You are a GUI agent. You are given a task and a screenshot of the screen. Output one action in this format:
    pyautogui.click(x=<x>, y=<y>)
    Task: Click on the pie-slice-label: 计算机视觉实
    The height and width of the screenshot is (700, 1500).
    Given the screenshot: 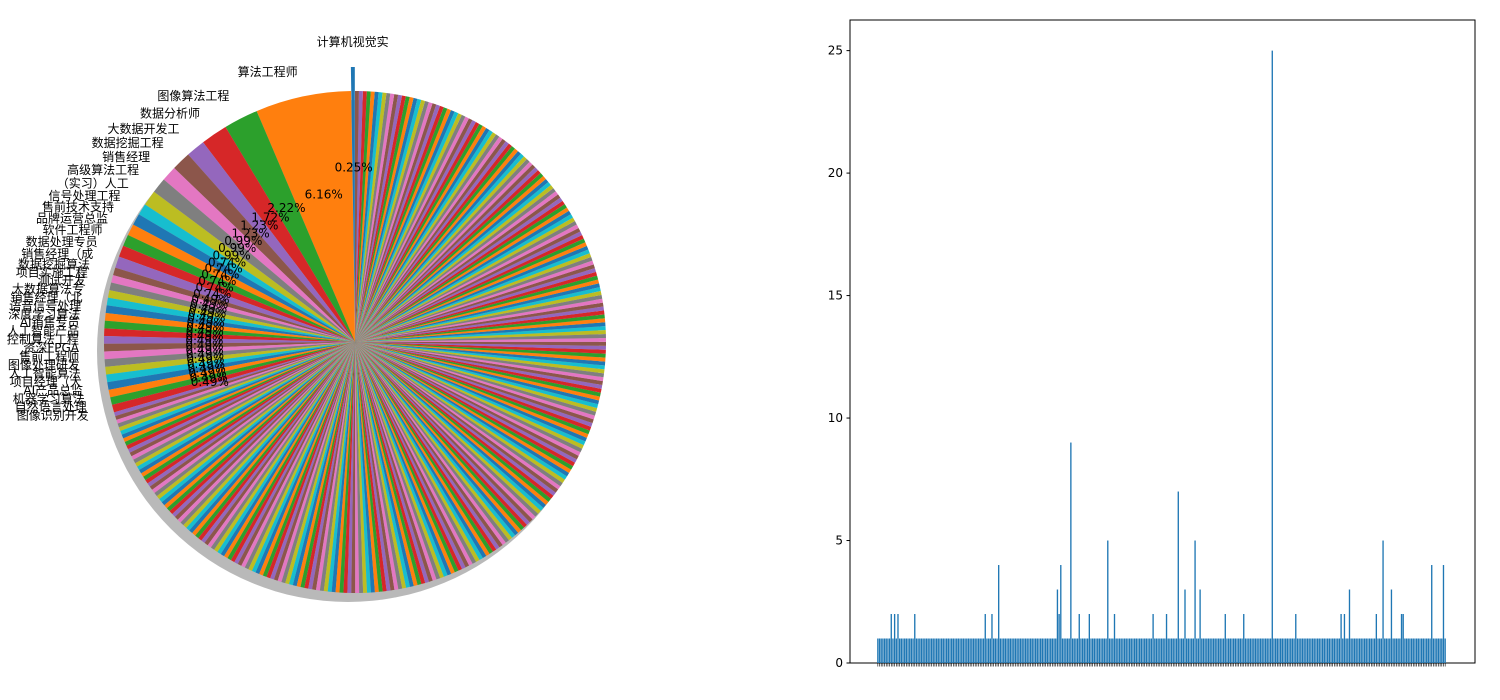 What is the action you would take?
    pyautogui.click(x=353, y=41)
    